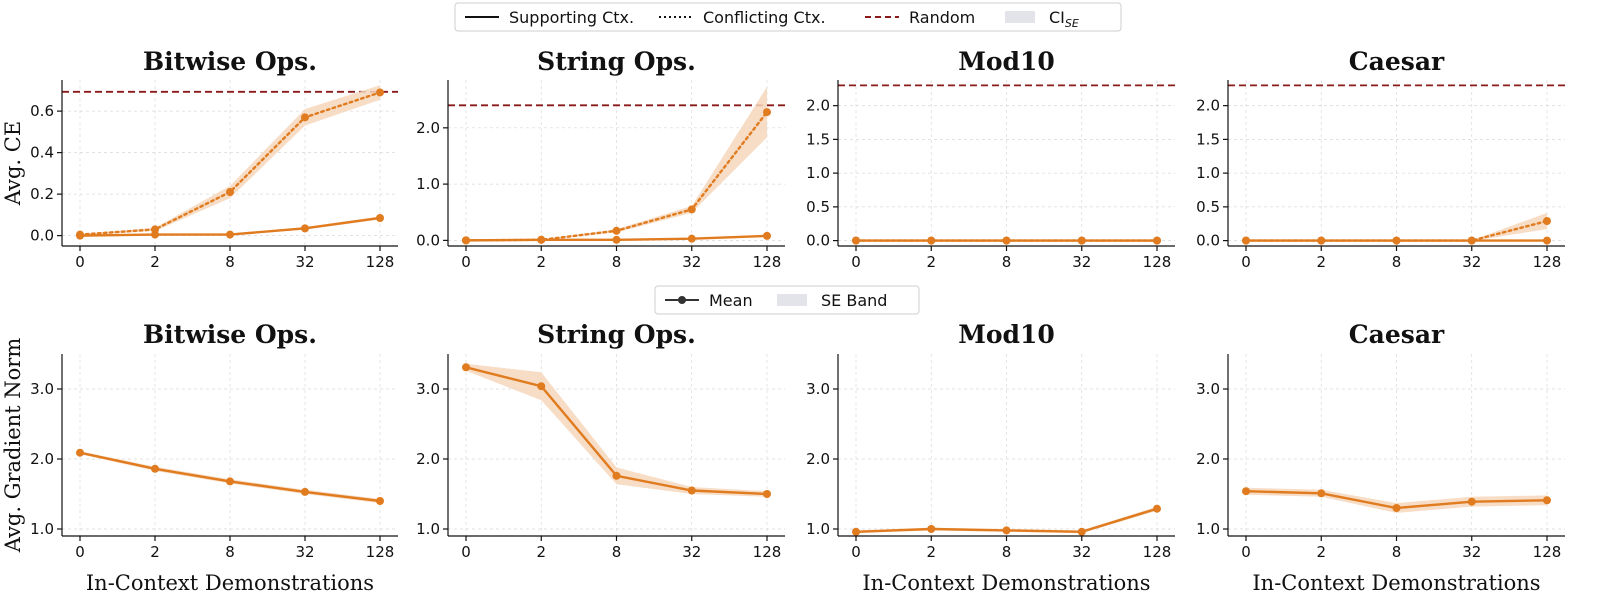 The height and width of the screenshot is (600, 1600). I want to click on y-tick-label: 0.2, so click(42, 194).